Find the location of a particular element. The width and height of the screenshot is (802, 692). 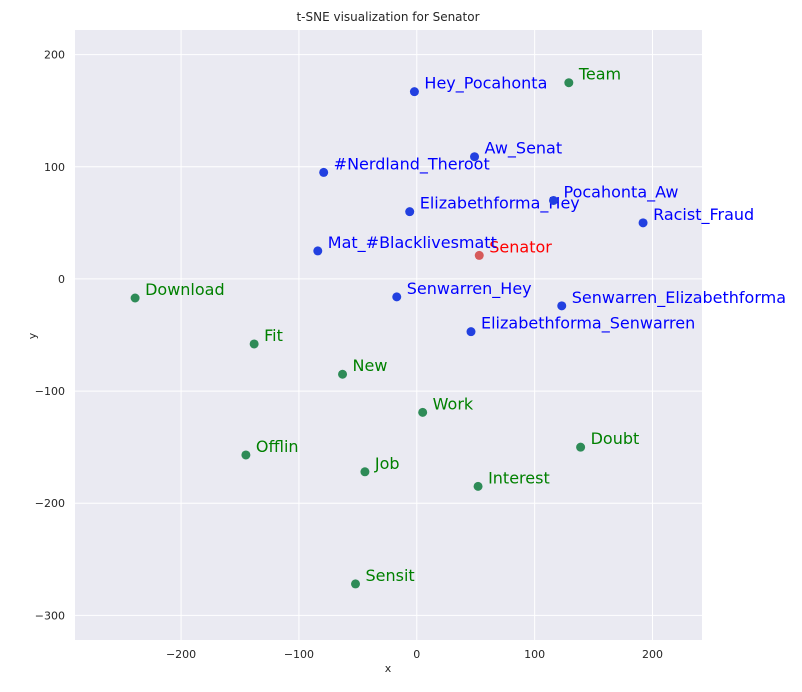

point-label: Fit is located at coordinates (273, 335).